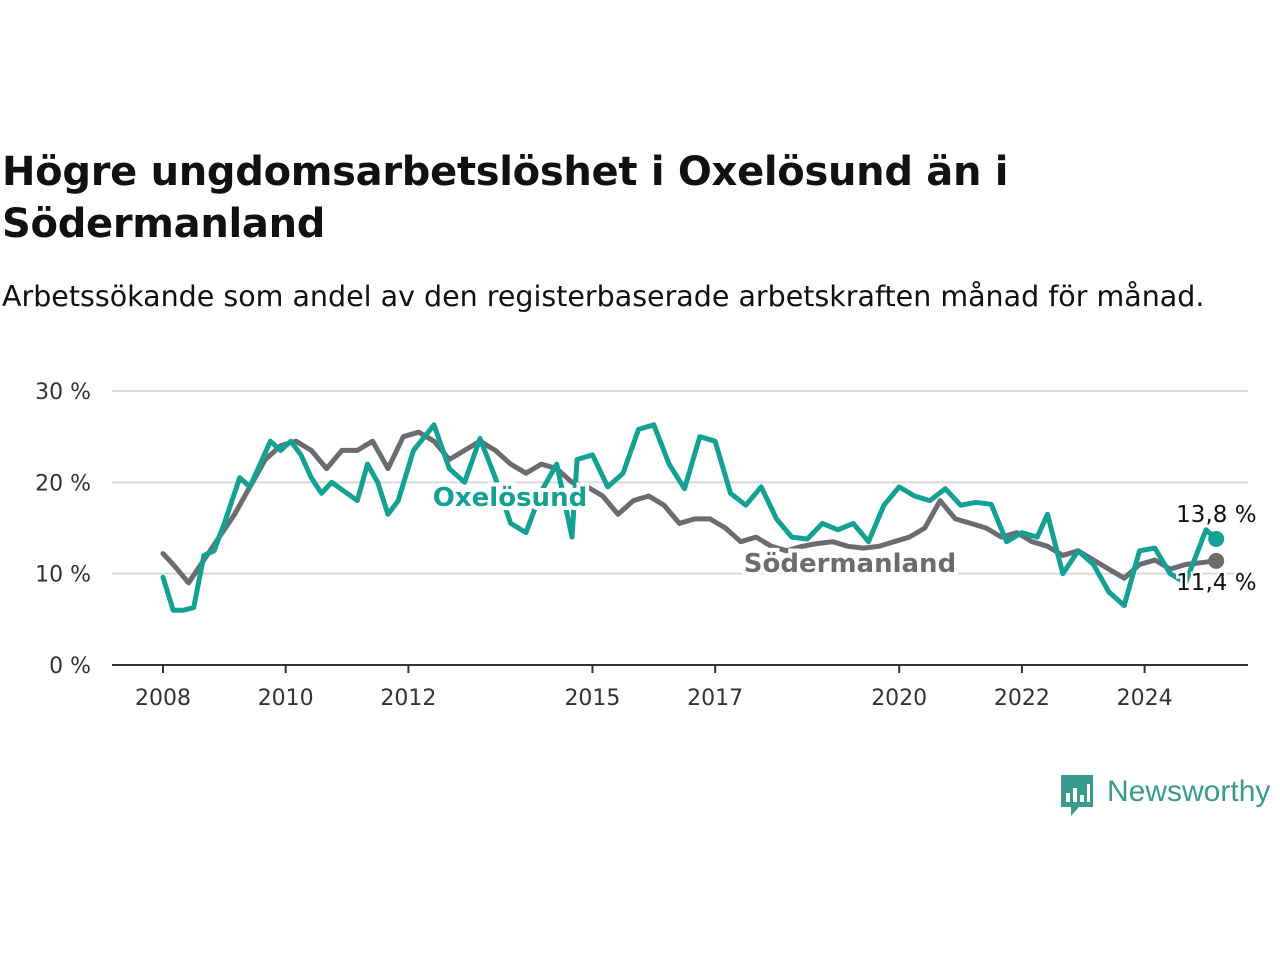 This screenshot has width=1280, height=960. I want to click on y-tick-label: 0 %, so click(70, 666).